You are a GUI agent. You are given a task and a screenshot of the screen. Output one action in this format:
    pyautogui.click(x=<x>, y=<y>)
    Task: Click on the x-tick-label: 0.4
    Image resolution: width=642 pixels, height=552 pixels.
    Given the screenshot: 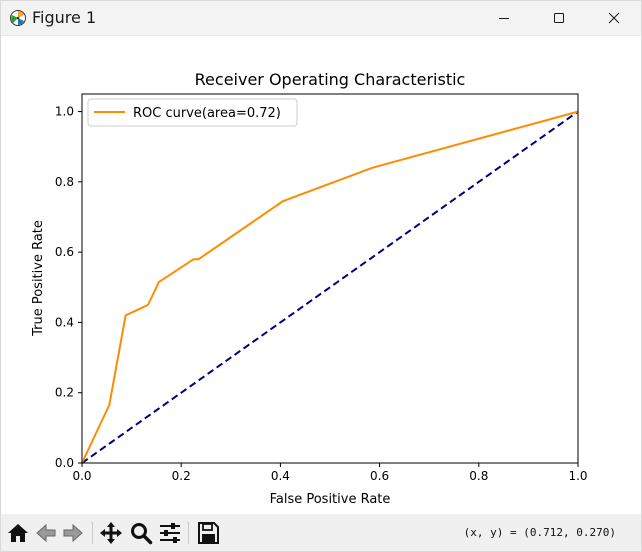 What is the action you would take?
    pyautogui.click(x=280, y=476)
    